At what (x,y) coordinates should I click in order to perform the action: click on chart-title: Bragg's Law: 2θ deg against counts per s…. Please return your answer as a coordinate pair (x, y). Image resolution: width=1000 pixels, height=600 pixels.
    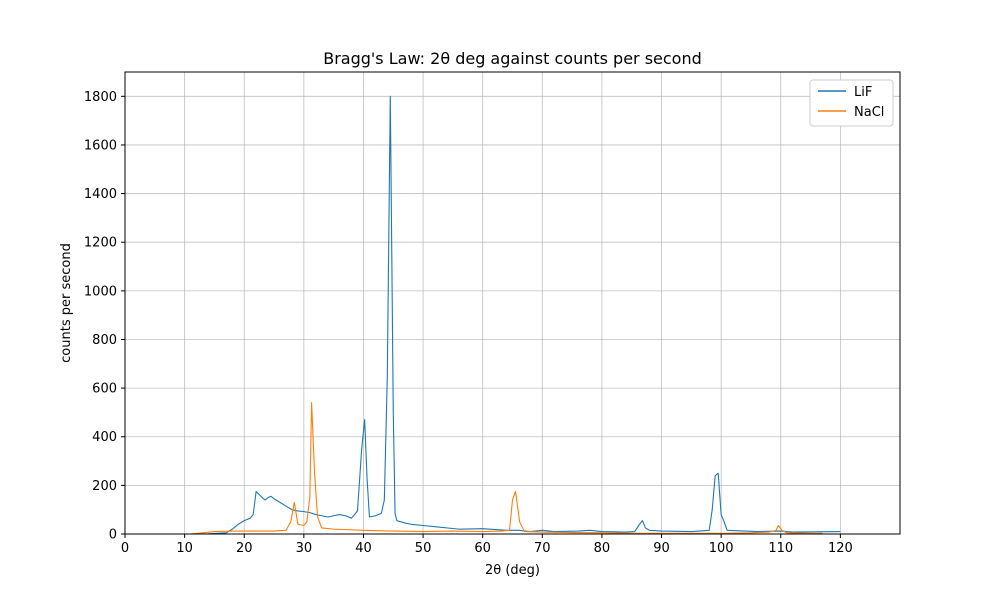
    Looking at the image, I should click on (512, 58).